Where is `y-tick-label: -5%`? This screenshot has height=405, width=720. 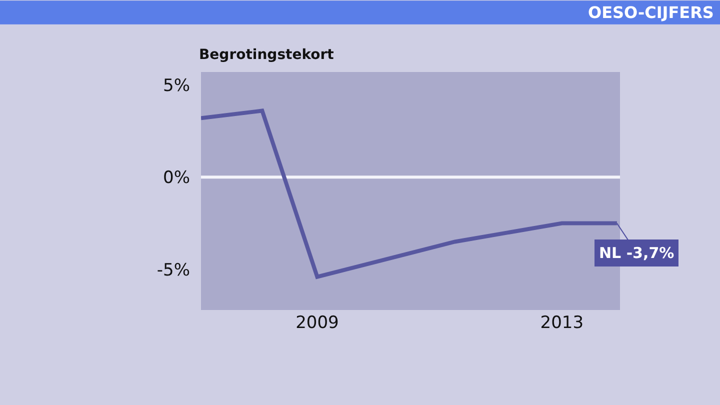 y-tick-label: -5% is located at coordinates (173, 270).